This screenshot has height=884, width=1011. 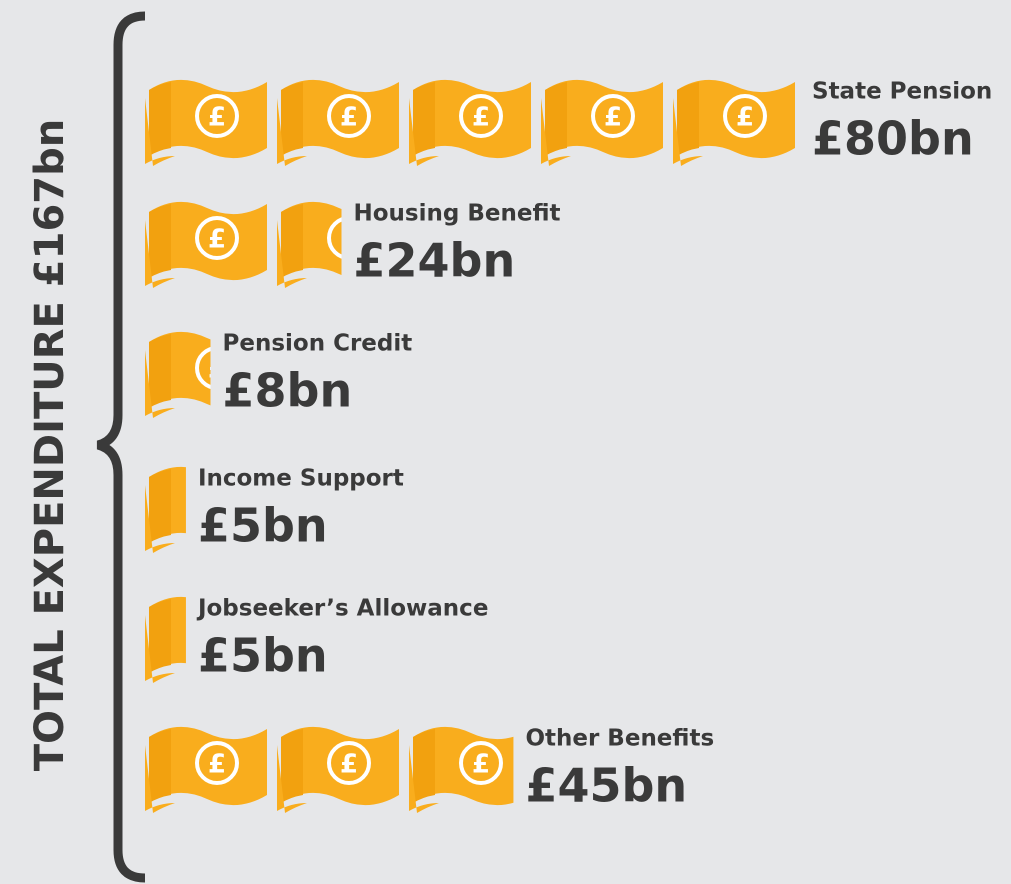 I want to click on value-label: £24bn, so click(x=435, y=261).